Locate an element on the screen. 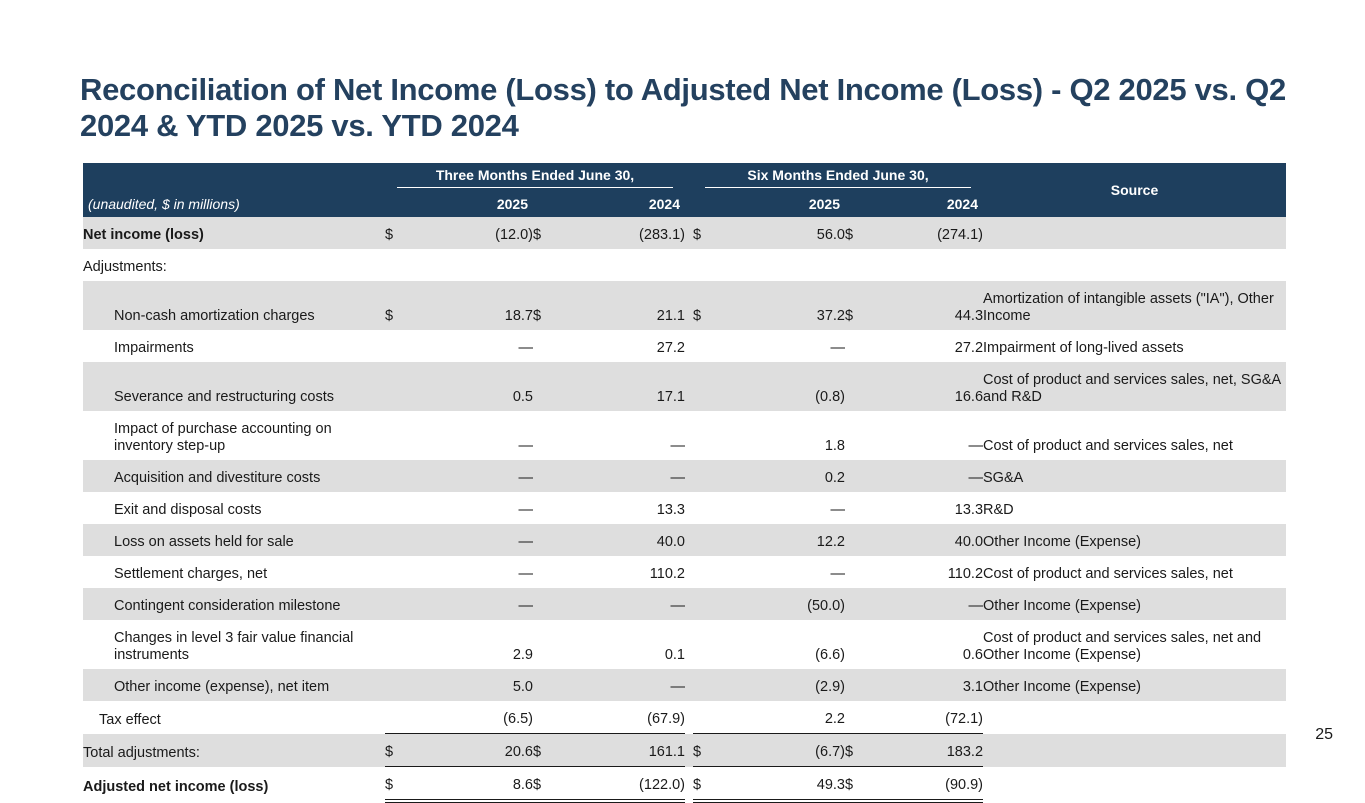  value-q2-2024: 110.2 is located at coordinates (667, 574).